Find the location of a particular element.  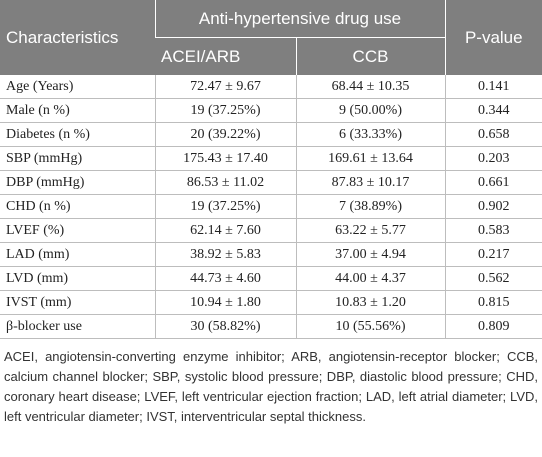

table-cell: 62.14 ± 7.60 is located at coordinates (225, 230).